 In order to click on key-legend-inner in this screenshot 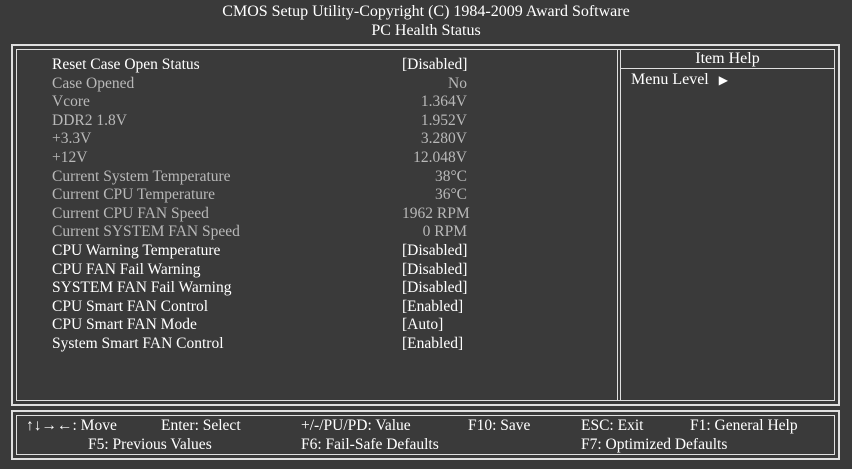, I will do `click(425, 435)`.